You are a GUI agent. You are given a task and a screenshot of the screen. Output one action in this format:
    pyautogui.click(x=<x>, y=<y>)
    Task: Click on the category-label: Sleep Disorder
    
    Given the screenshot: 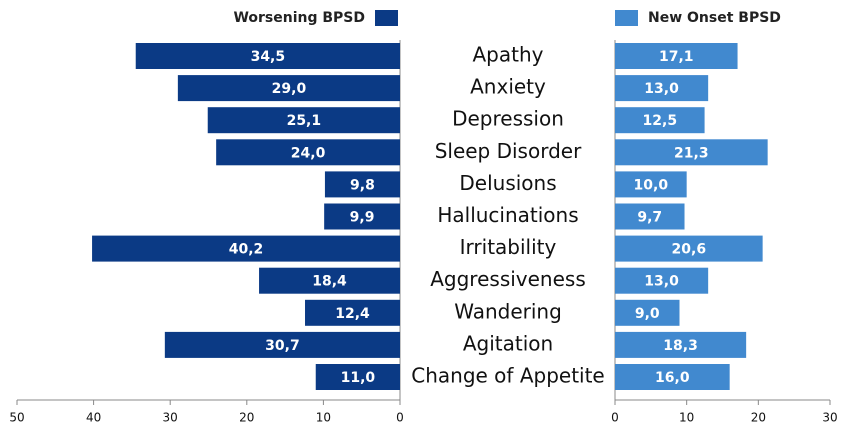 What is the action you would take?
    pyautogui.click(x=508, y=151)
    